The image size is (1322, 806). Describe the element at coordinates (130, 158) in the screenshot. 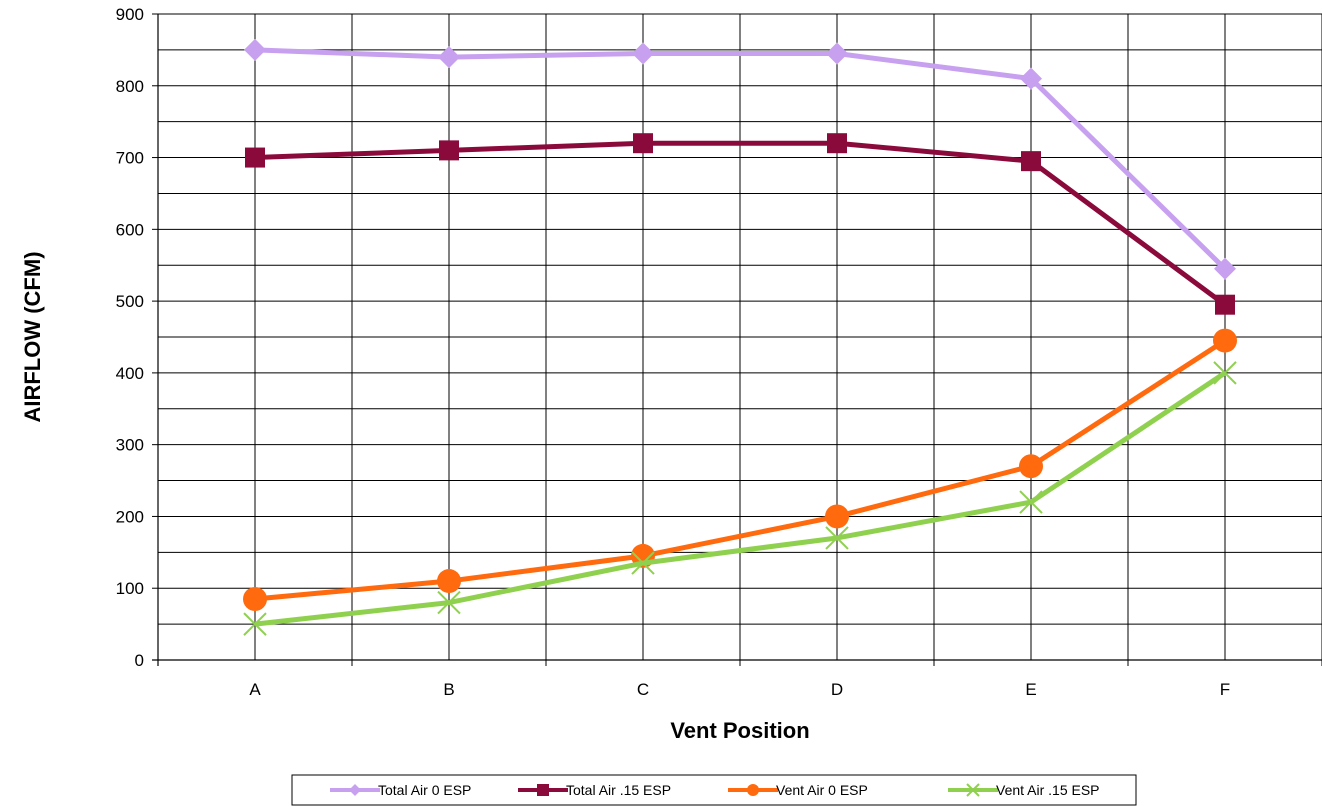

I see `y-tick-label: 700` at that location.